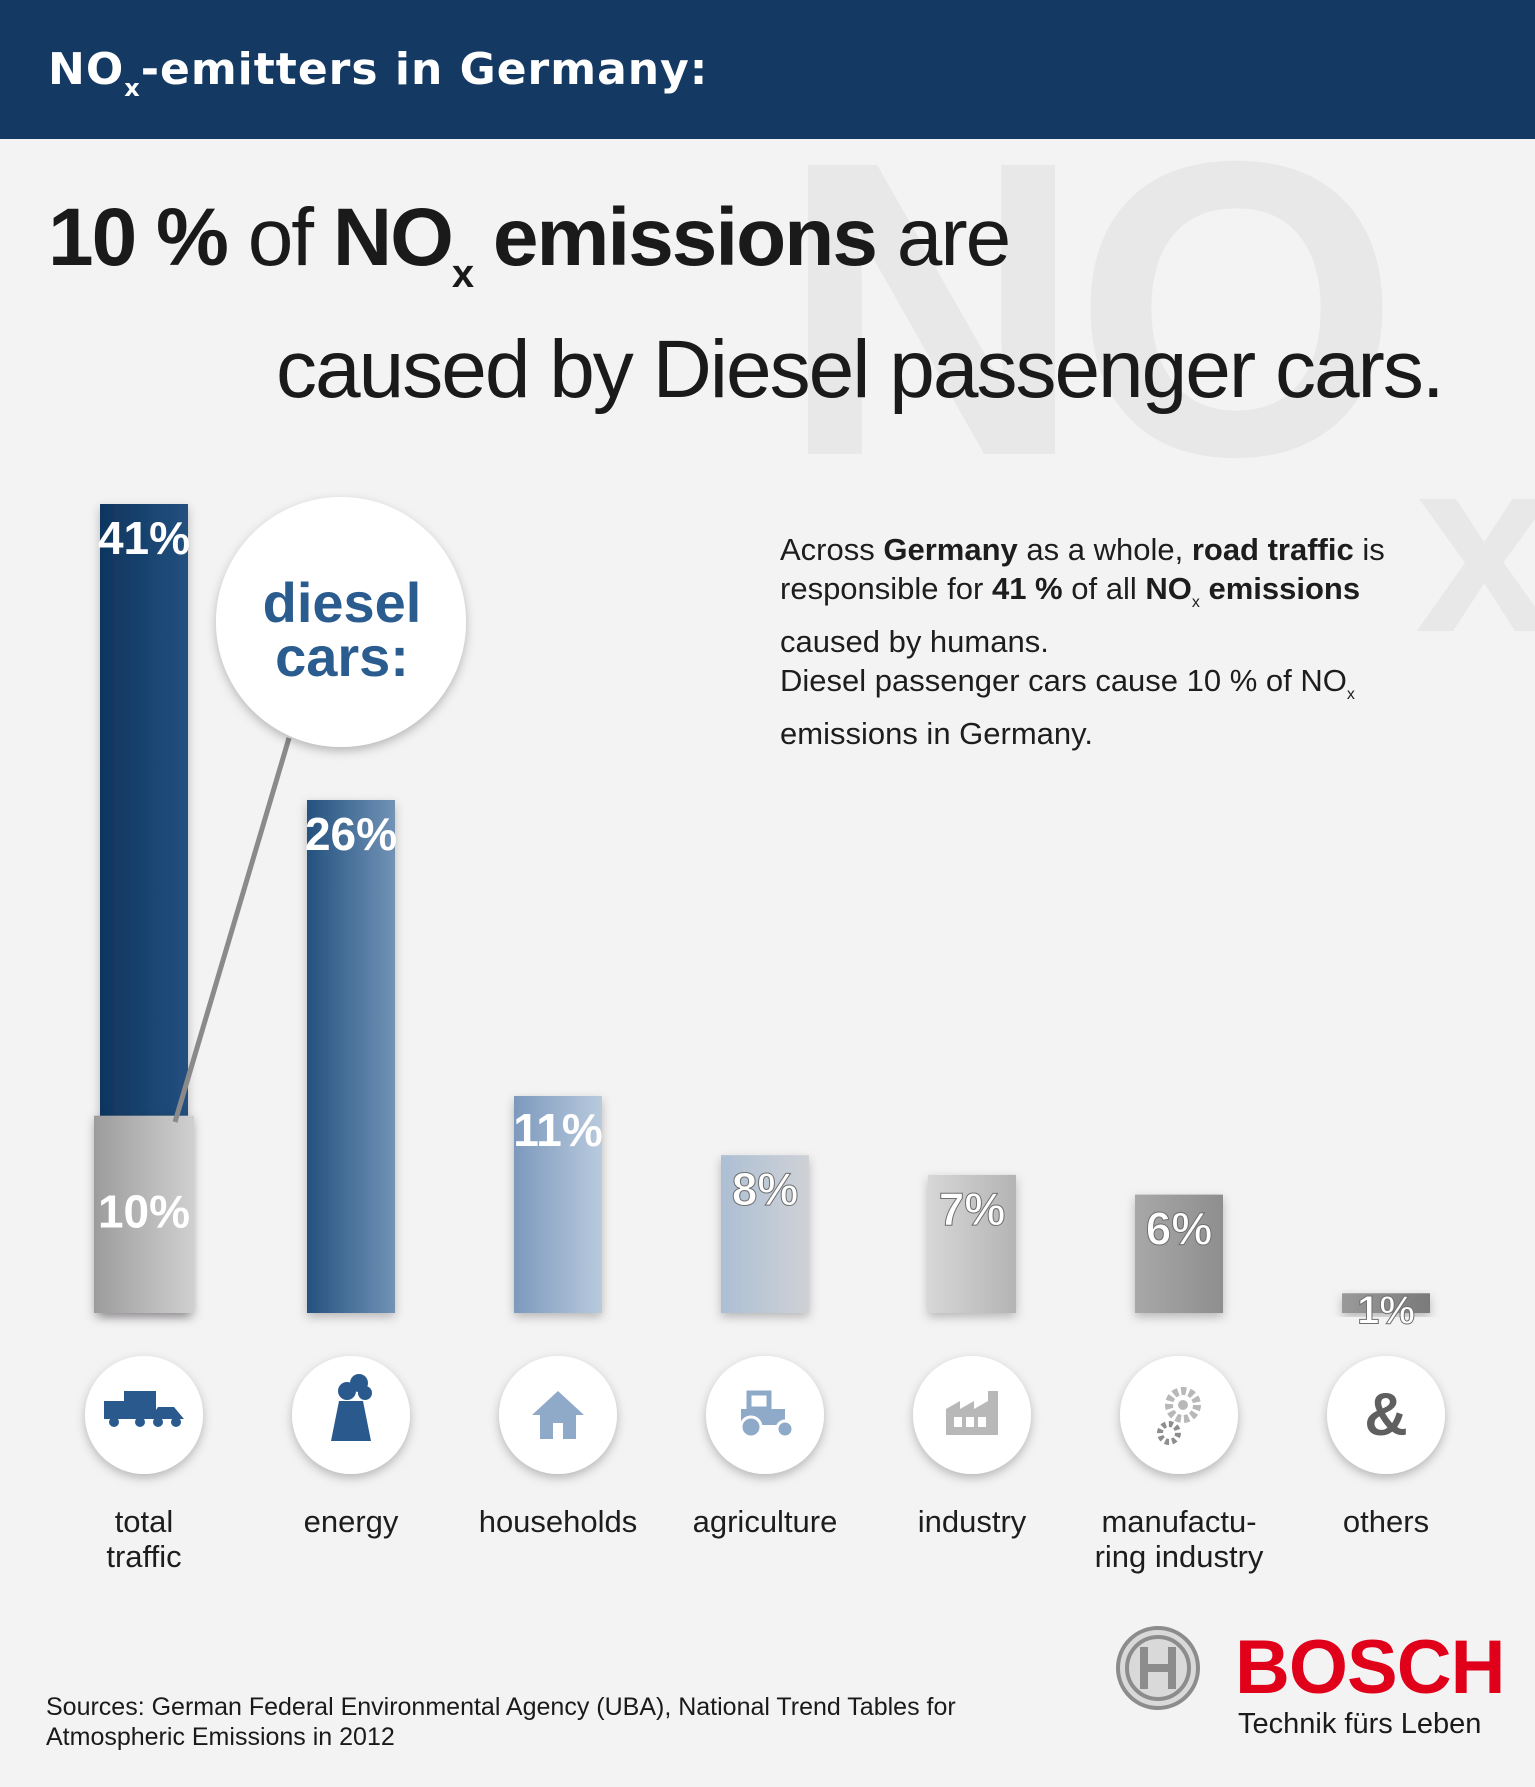 This screenshot has height=1787, width=1535. What do you see at coordinates (378, 73) in the screenshot?
I see `header-title: NOx-emitters in Germany:` at bounding box center [378, 73].